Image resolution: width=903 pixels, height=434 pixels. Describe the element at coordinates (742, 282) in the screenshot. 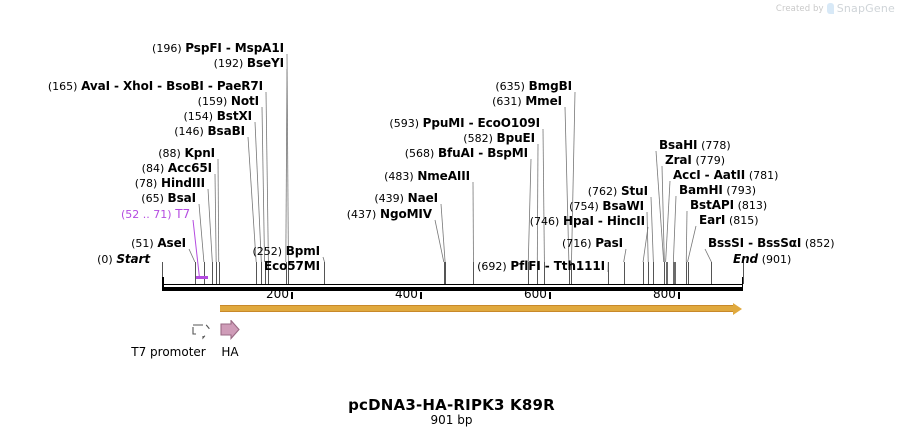

I see `sequence-end-cap` at that location.